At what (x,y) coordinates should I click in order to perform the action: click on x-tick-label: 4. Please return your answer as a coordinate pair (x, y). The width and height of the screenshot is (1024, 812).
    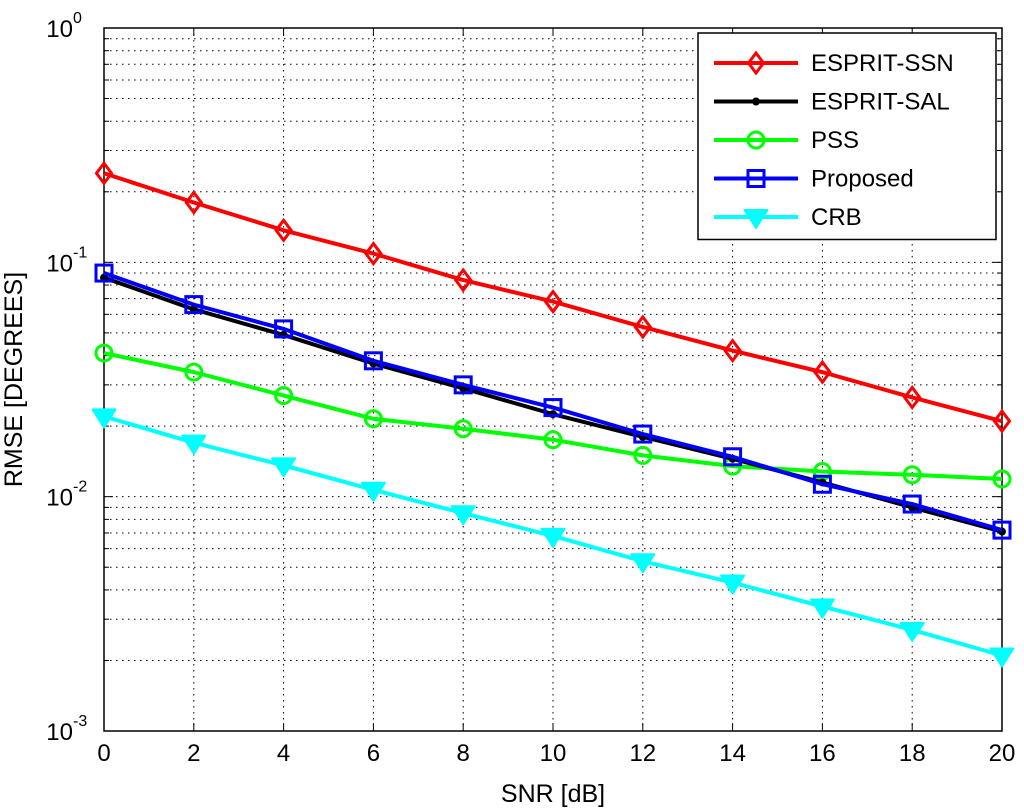
    Looking at the image, I should click on (283, 753).